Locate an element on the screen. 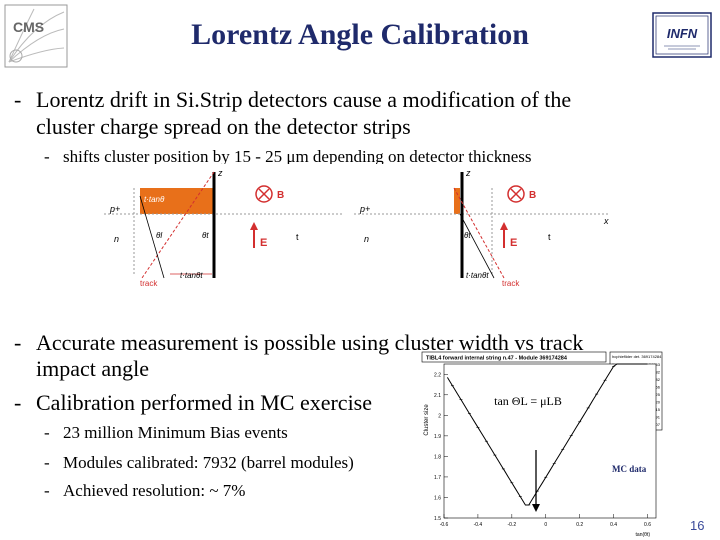  b-field-icon is located at coordinates (264, 194).